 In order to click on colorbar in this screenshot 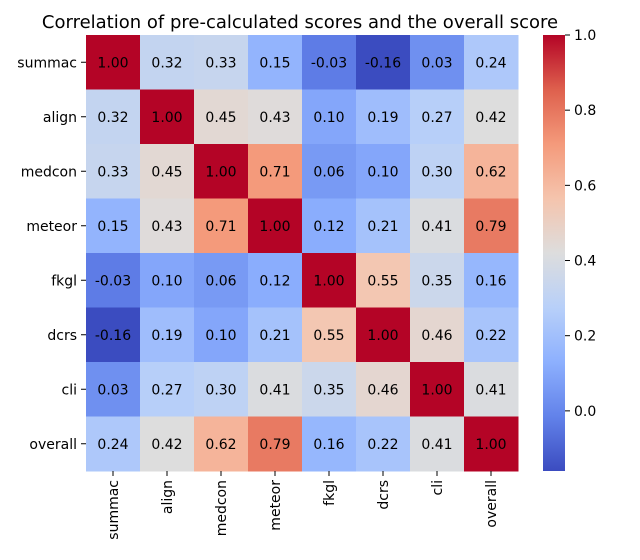, I will do `click(554, 253)`.